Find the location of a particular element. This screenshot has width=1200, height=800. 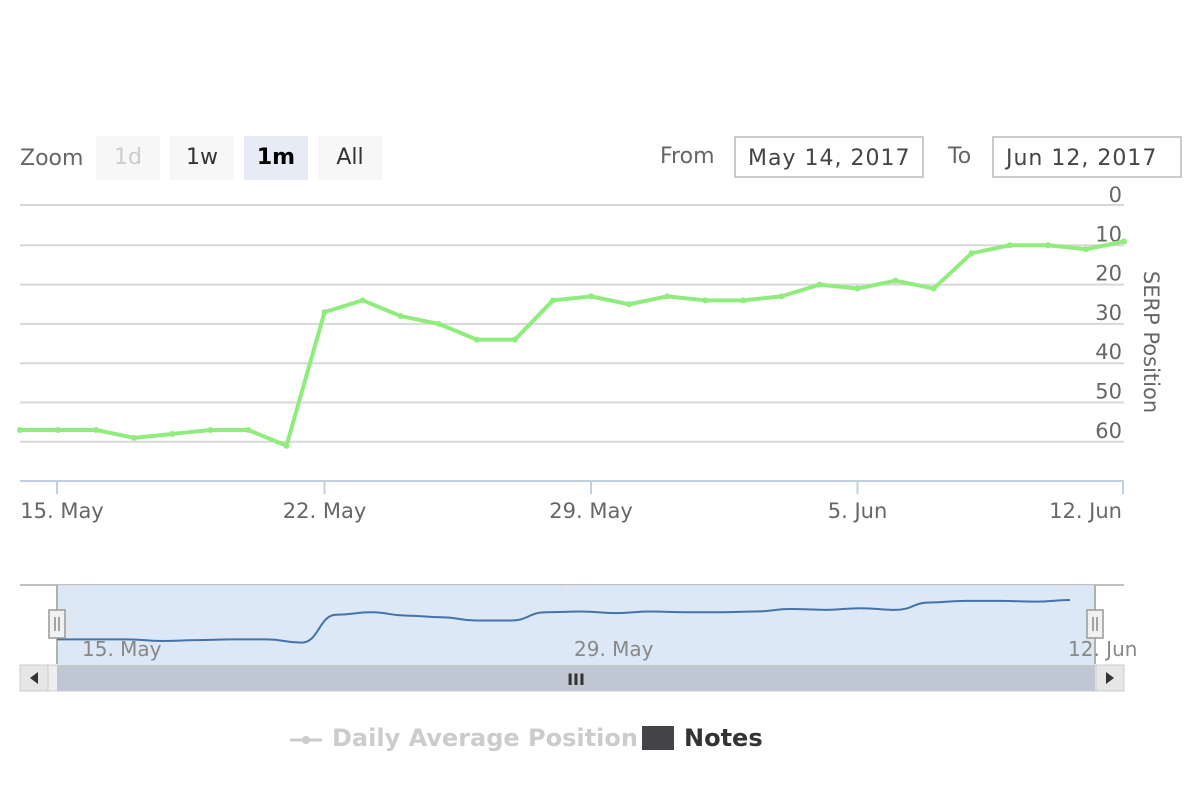

legend-label-daily-average-position: Daily Average Position is located at coordinates (485, 738).